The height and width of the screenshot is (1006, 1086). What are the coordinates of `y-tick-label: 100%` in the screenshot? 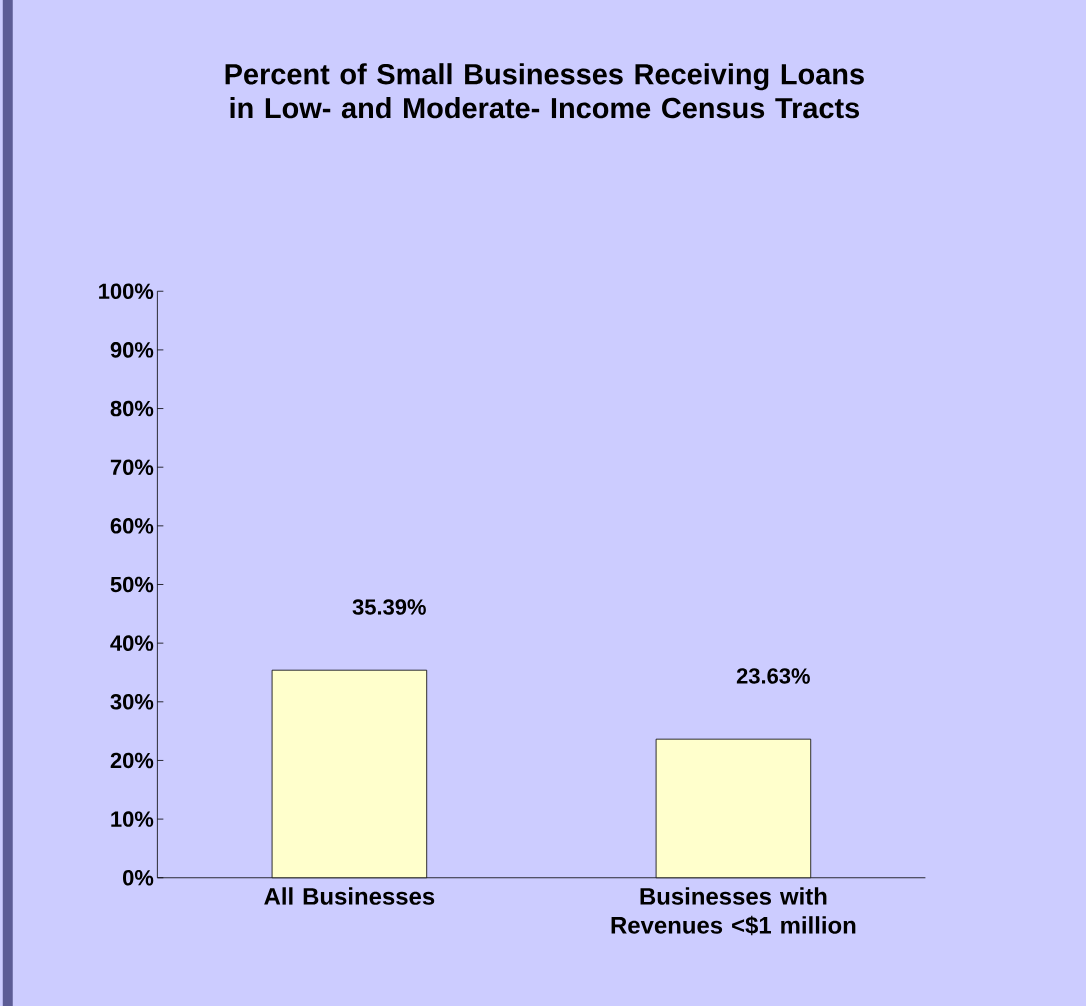 It's located at (126, 291).